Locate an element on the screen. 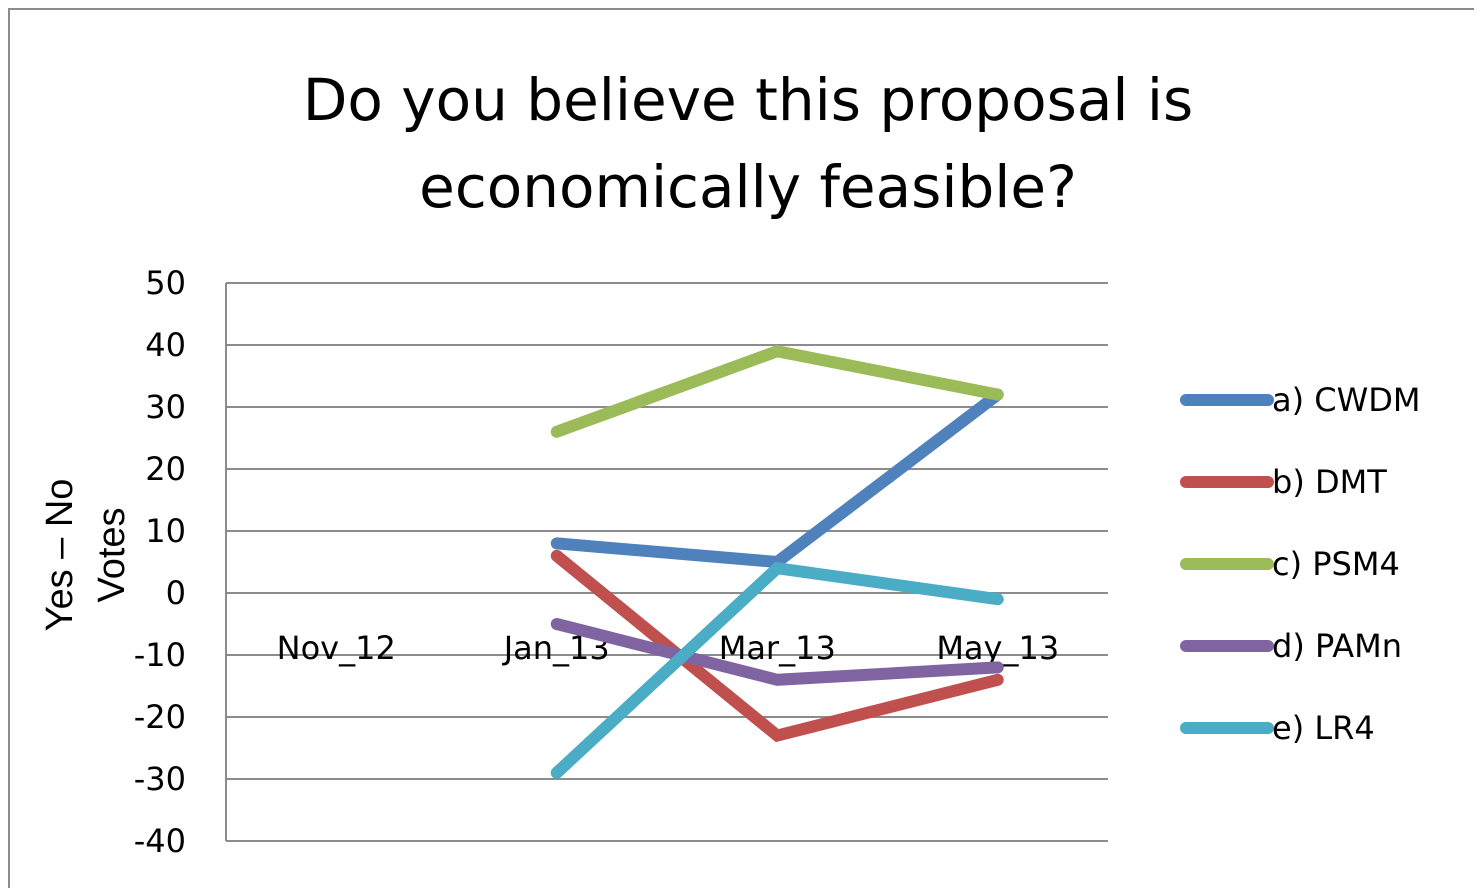  y-tick-label-1: 40 is located at coordinates (165, 345).